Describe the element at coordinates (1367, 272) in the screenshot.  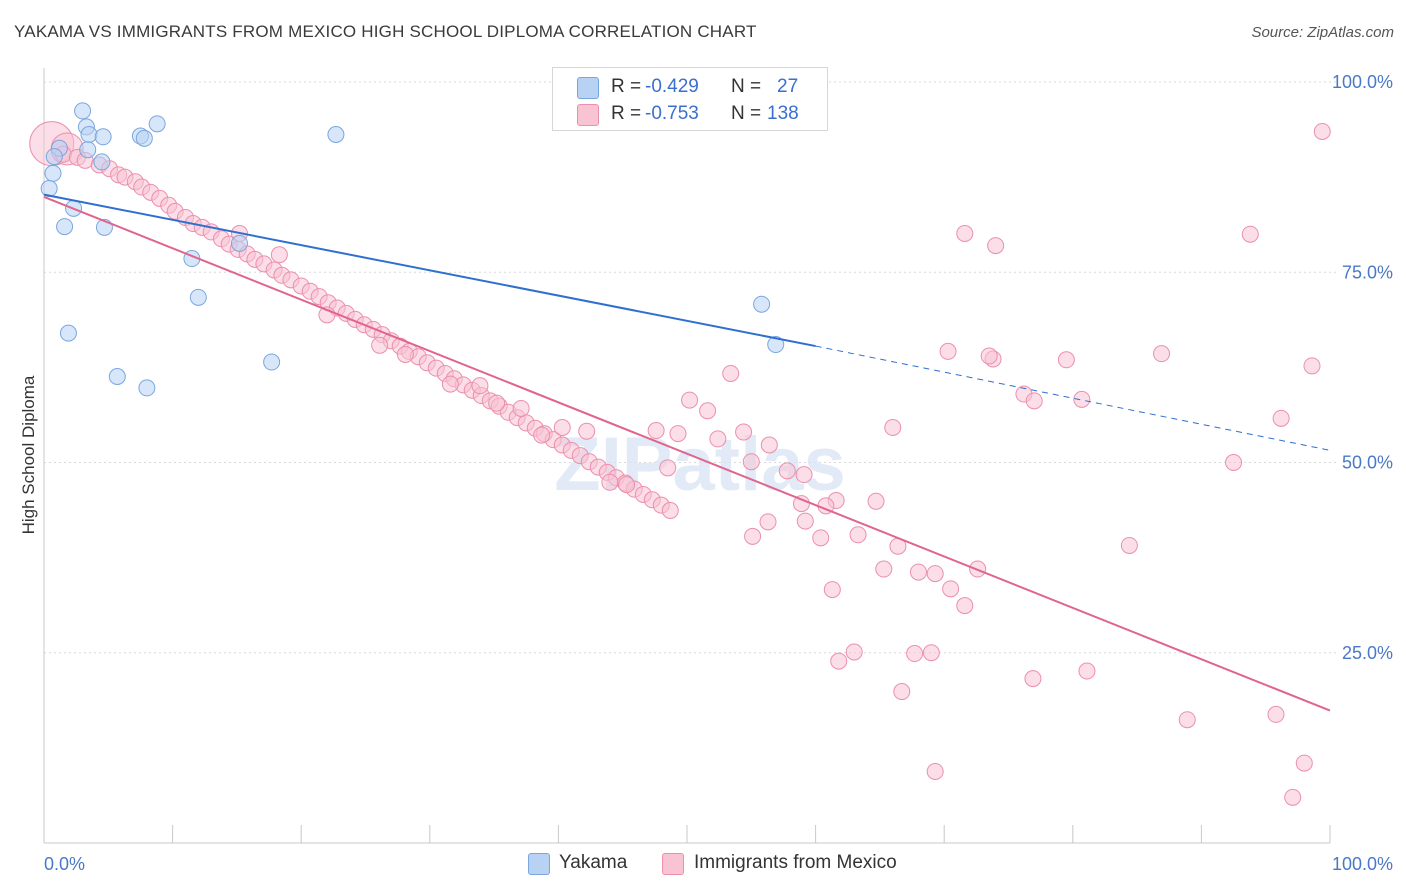
I see `y-tick-label: 75.0%` at that location.